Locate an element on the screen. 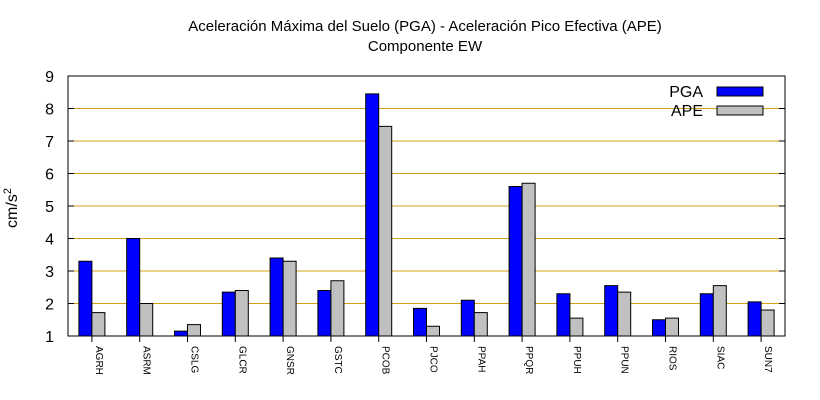  x-tick-label: PCOB is located at coordinates (385, 360).